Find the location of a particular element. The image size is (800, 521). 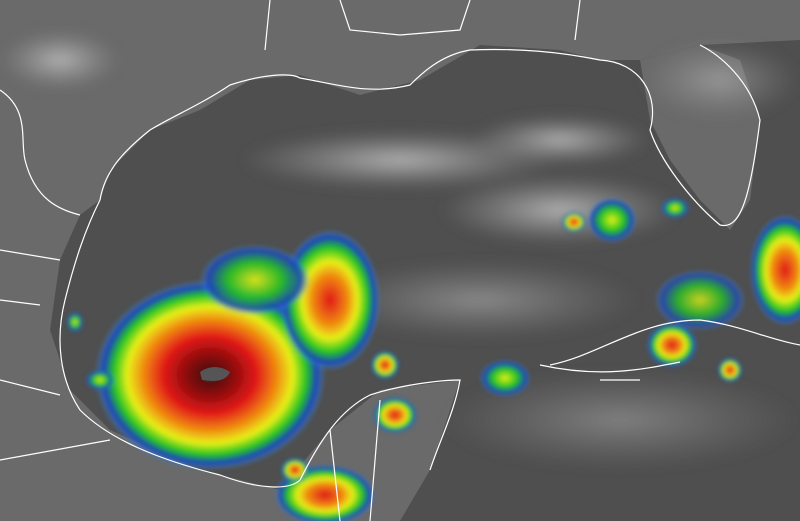

bahamas-storms is located at coordinates (775, 270).